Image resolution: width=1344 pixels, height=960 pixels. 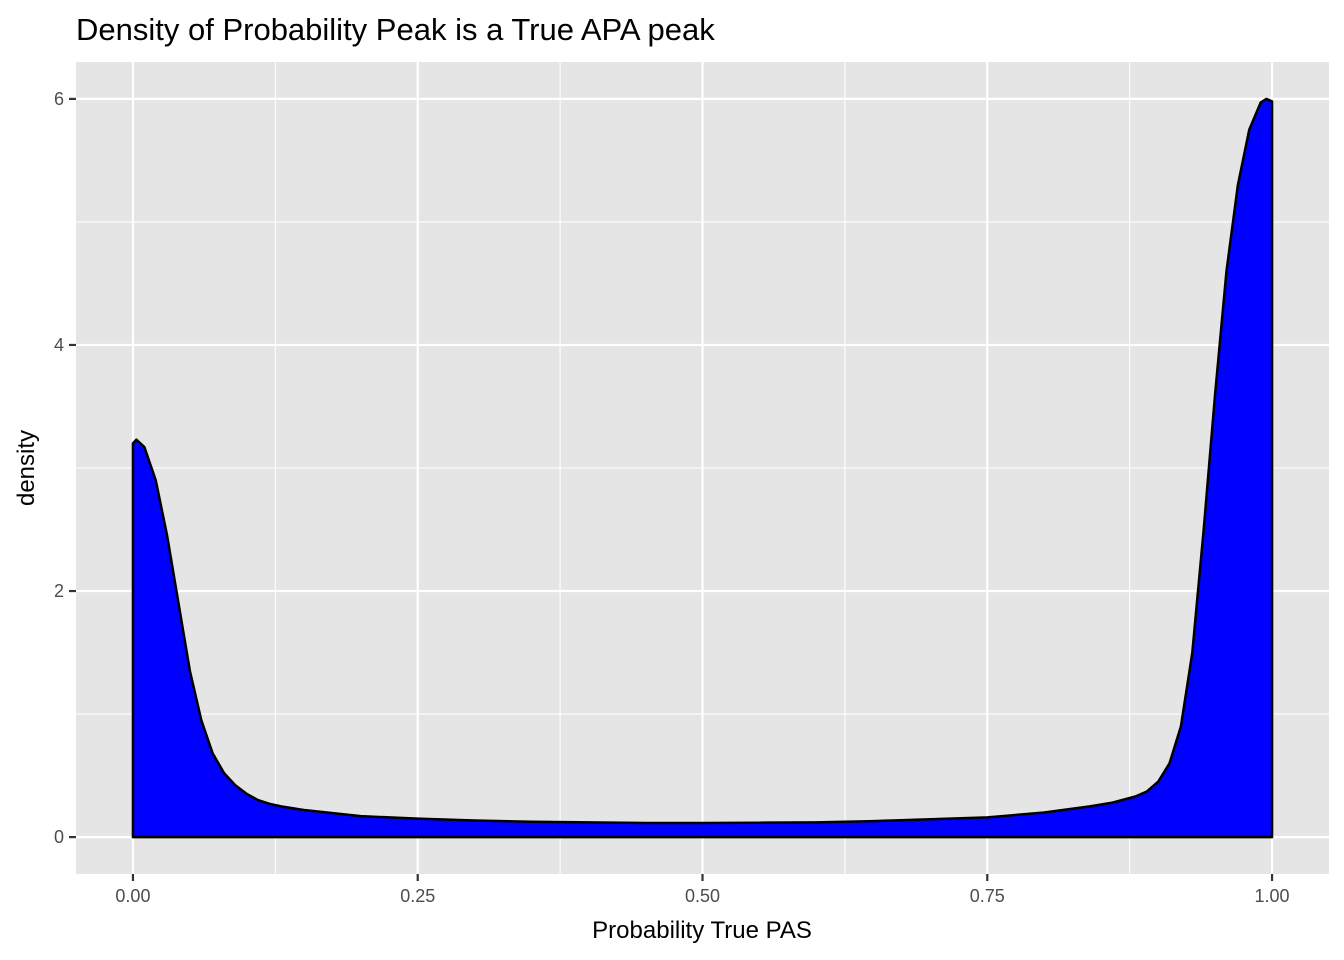 What do you see at coordinates (59, 99) in the screenshot?
I see `y-tick-label: 6` at bounding box center [59, 99].